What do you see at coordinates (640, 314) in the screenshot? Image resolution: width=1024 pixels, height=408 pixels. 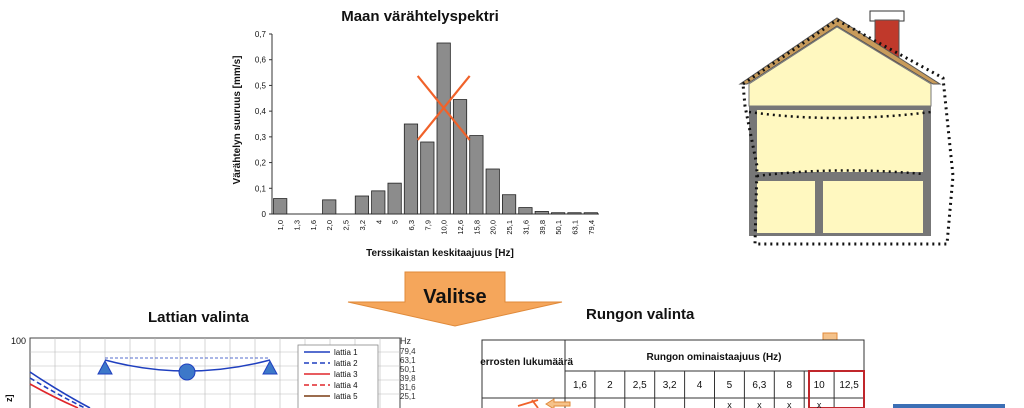 I see `frame-selection-title: Rungon valinta` at bounding box center [640, 314].